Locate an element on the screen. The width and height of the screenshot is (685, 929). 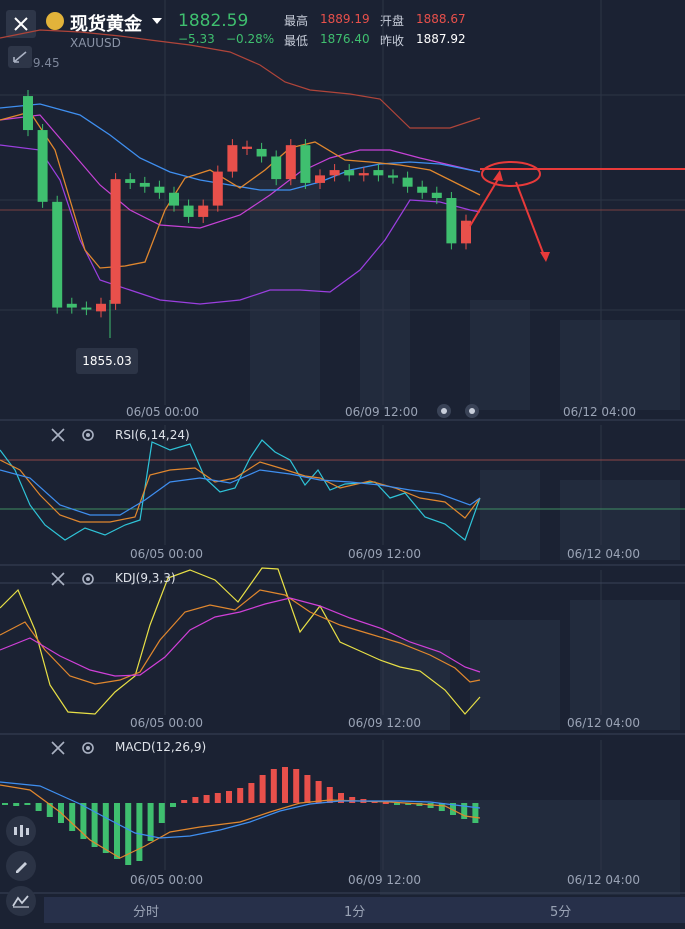
tab-1min: 1分 is located at coordinates (355, 912).